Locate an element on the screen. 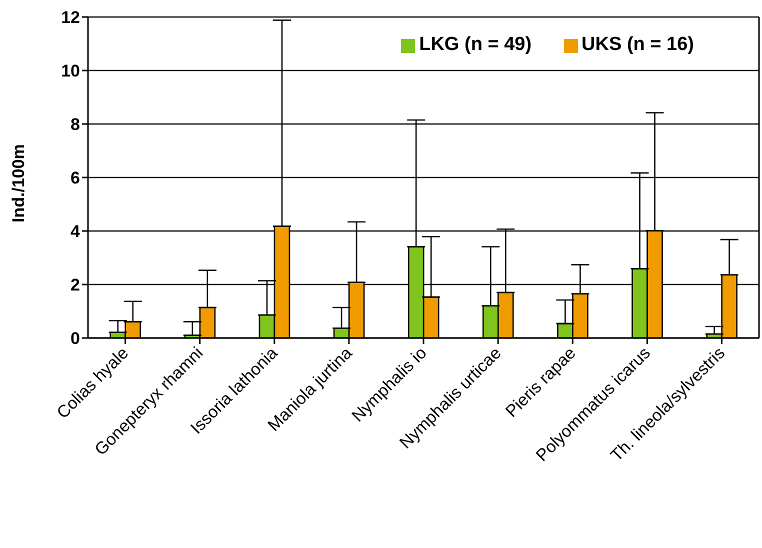  y-tick-label: 12 is located at coordinates (70, 18).